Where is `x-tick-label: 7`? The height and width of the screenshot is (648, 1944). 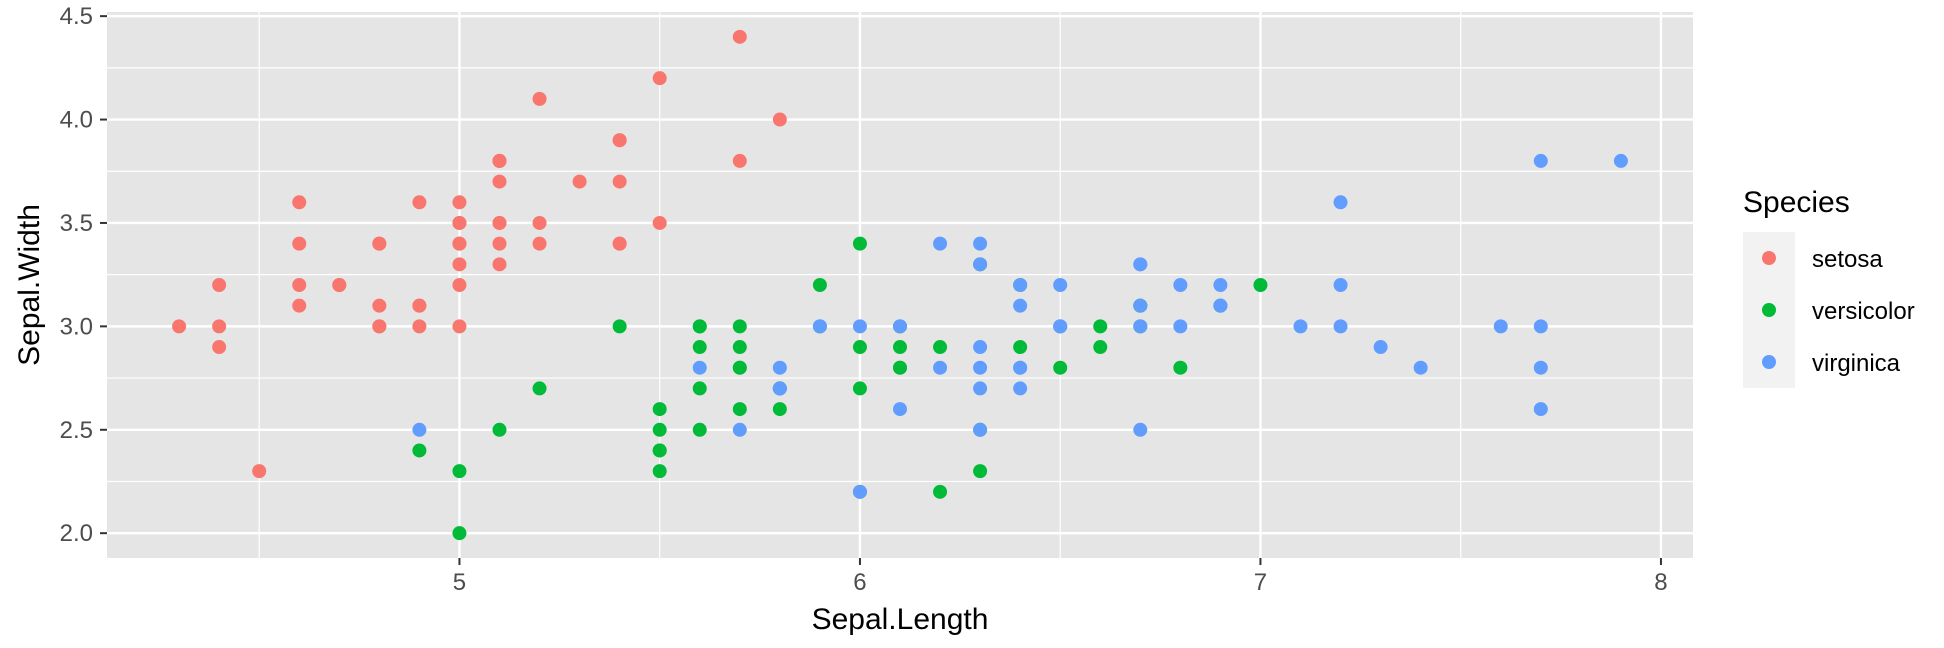
x-tick-label: 7 is located at coordinates (1260, 582).